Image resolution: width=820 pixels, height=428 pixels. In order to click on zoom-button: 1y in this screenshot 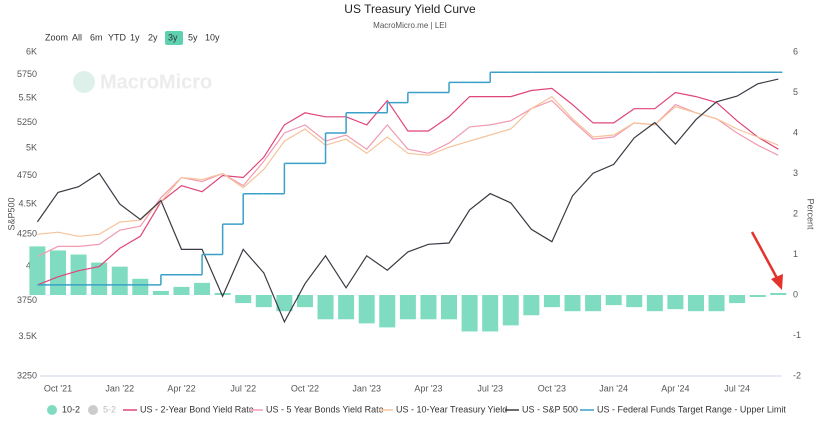, I will do `click(135, 37)`.